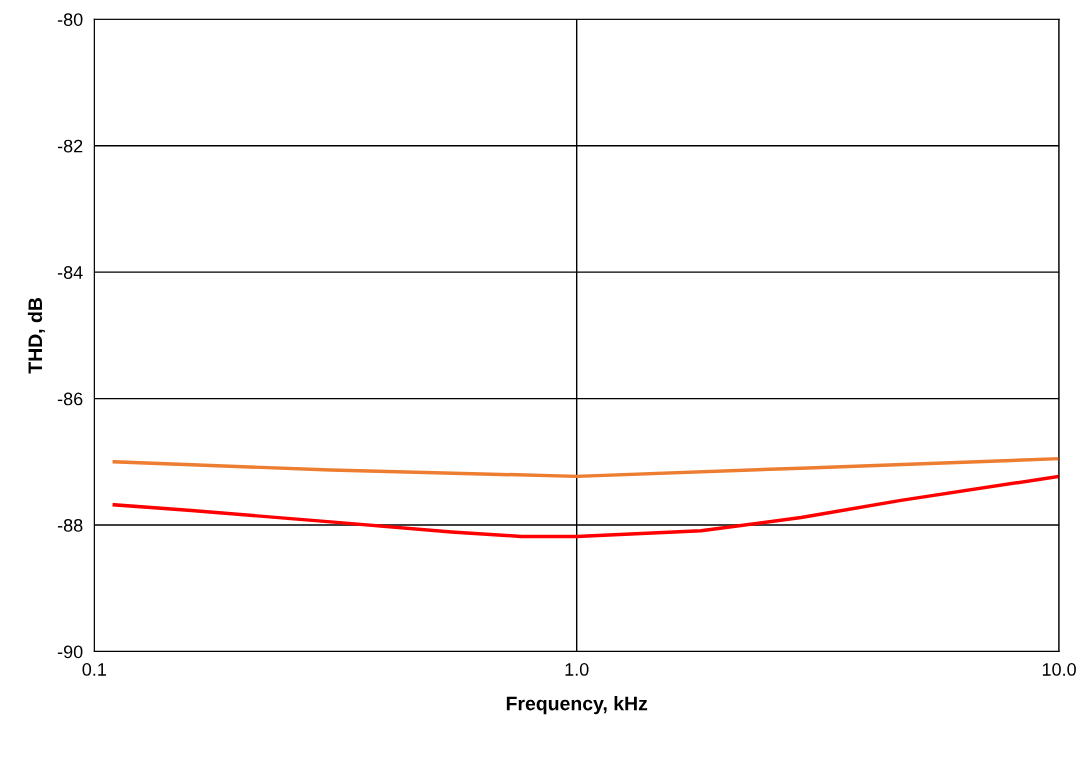  What do you see at coordinates (36, 335) in the screenshot?
I see `y-axis-title: THD, dB` at bounding box center [36, 335].